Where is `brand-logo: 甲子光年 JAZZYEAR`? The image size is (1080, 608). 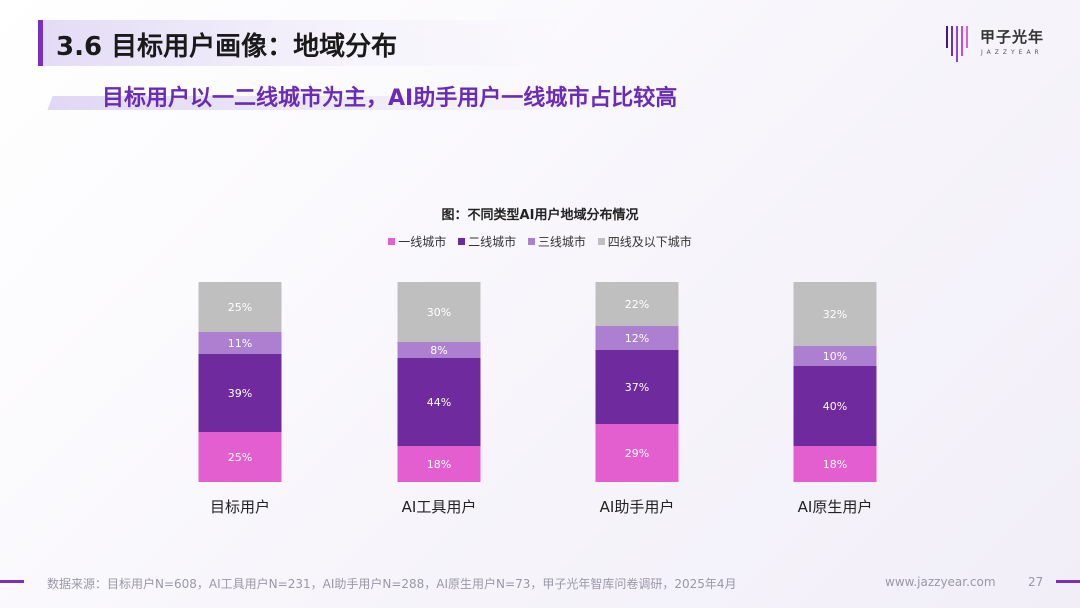 brand-logo: 甲子光年 JAZZYEAR is located at coordinates (1000, 44).